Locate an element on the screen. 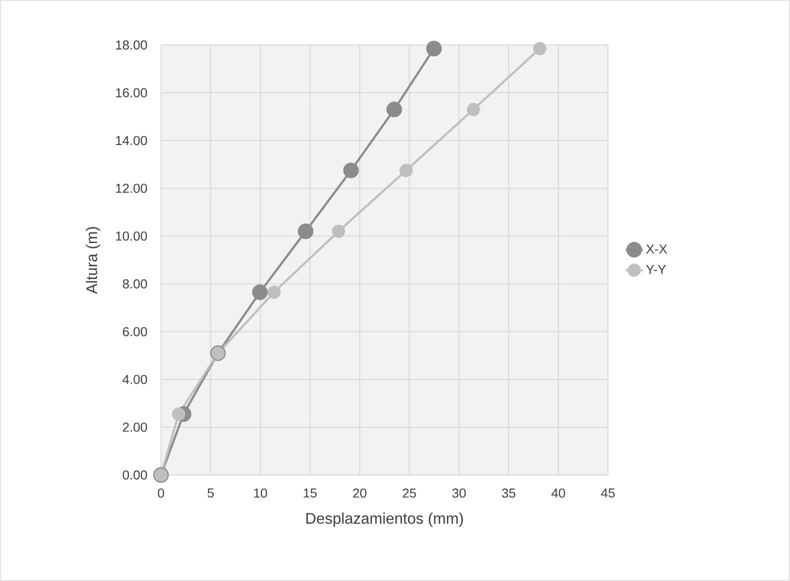  x-tick-label: 25 is located at coordinates (409, 493).